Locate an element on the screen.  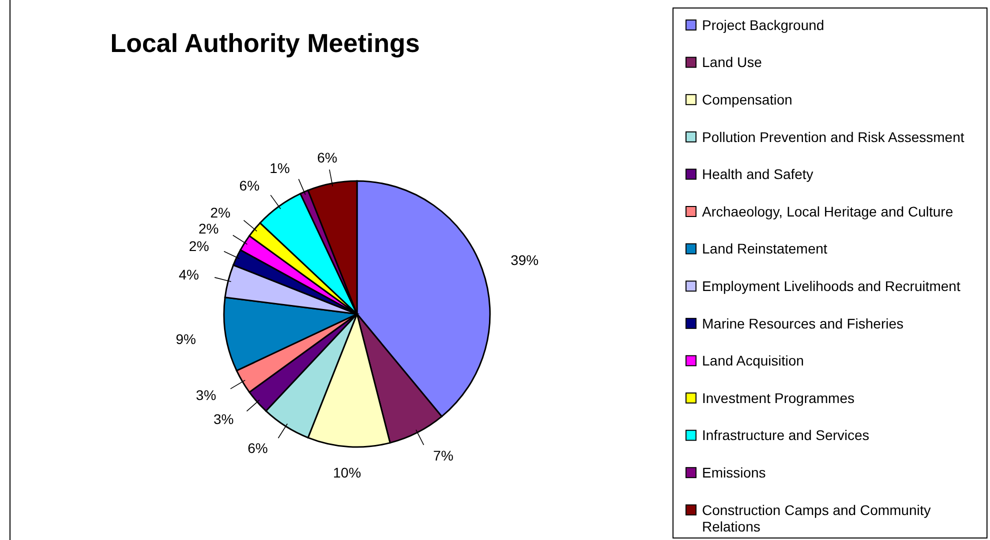
data-label: 10% is located at coordinates (347, 472).